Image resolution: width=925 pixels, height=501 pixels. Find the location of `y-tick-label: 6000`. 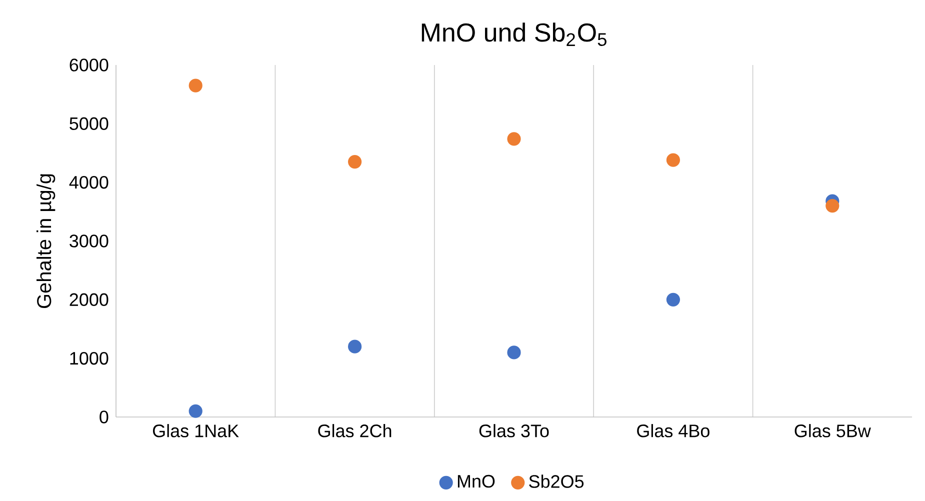

y-tick-label: 6000 is located at coordinates (89, 65).